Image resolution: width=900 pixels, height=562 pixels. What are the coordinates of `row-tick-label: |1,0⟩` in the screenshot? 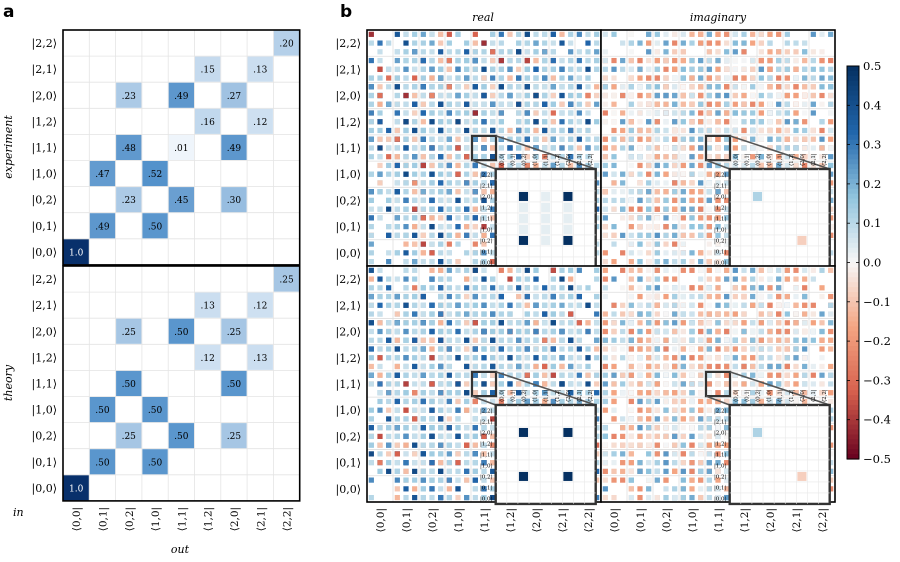 It's located at (349, 175).